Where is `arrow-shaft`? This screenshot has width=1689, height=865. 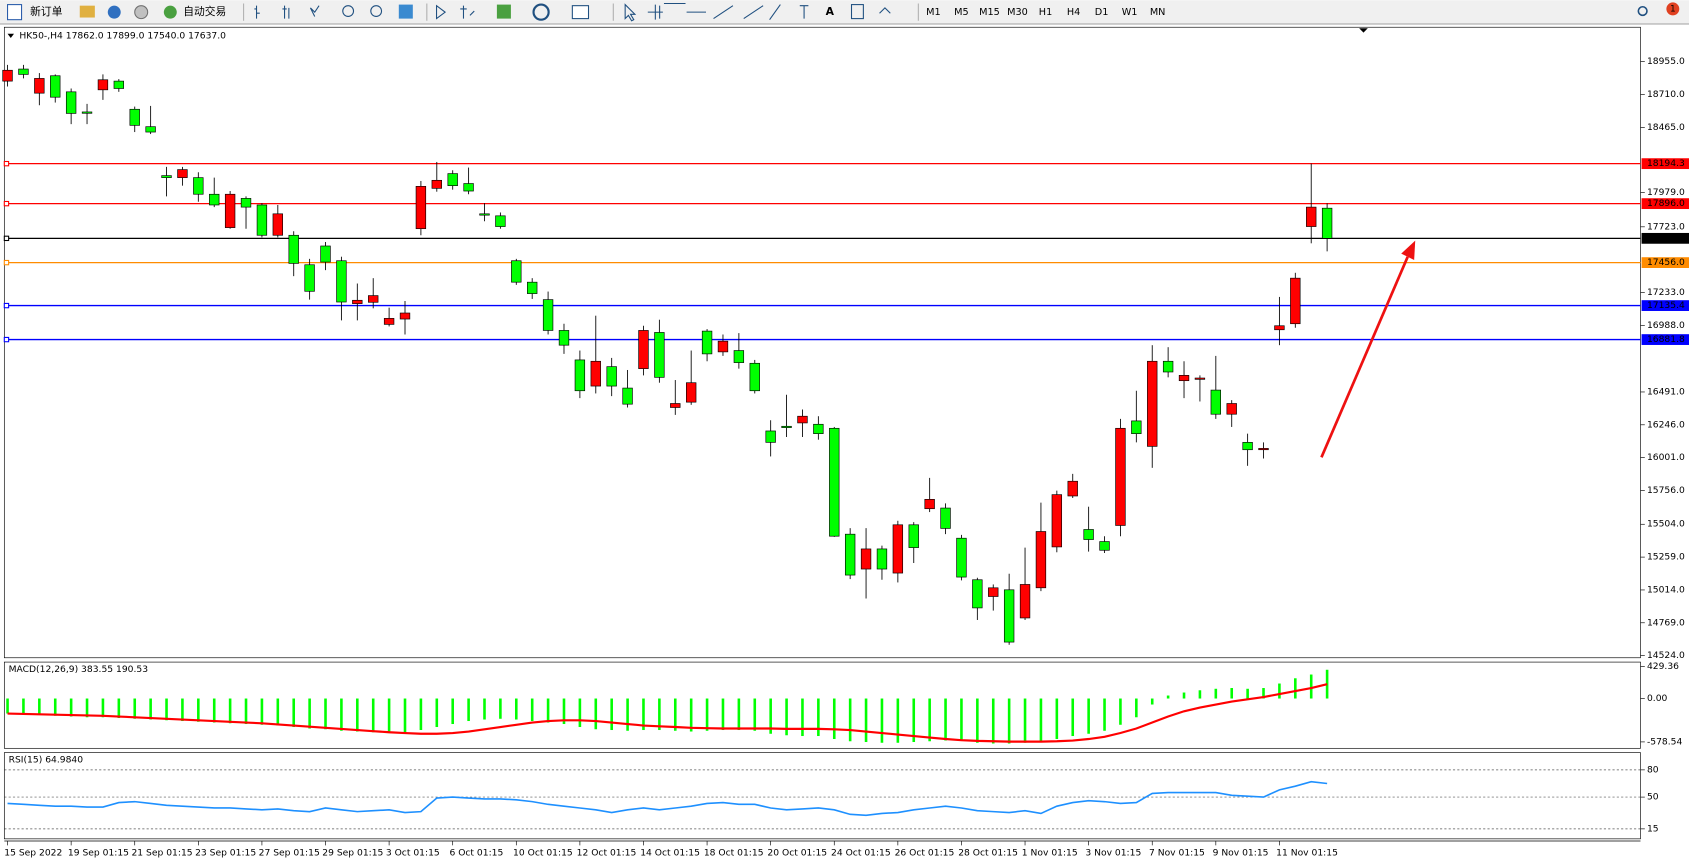 arrow-shaft is located at coordinates (1364, 357).